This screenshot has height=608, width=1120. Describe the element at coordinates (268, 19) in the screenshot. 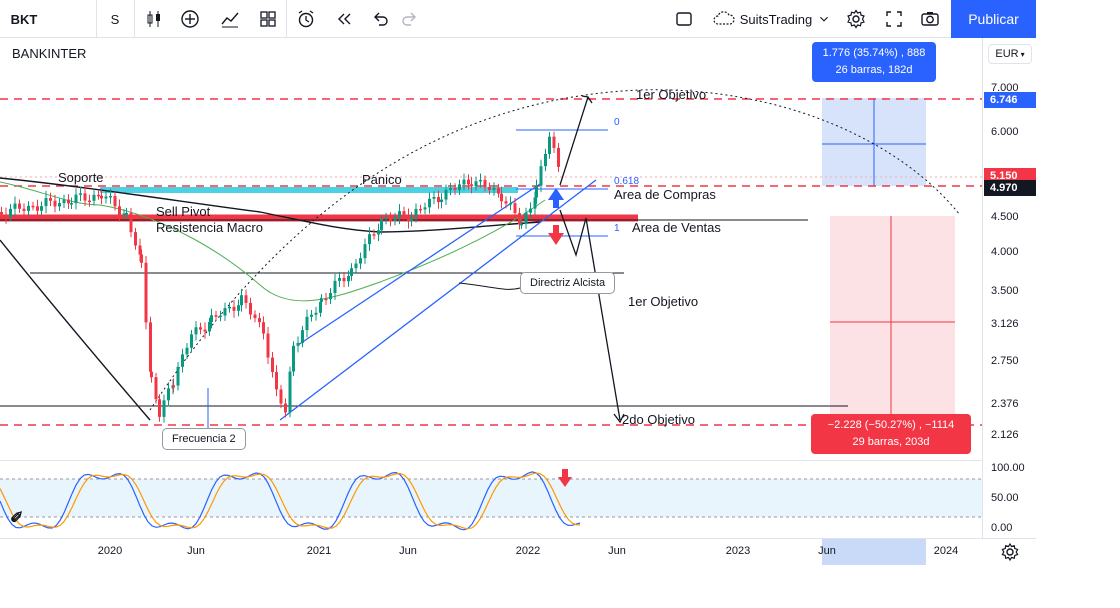

I see `templates-button` at that location.